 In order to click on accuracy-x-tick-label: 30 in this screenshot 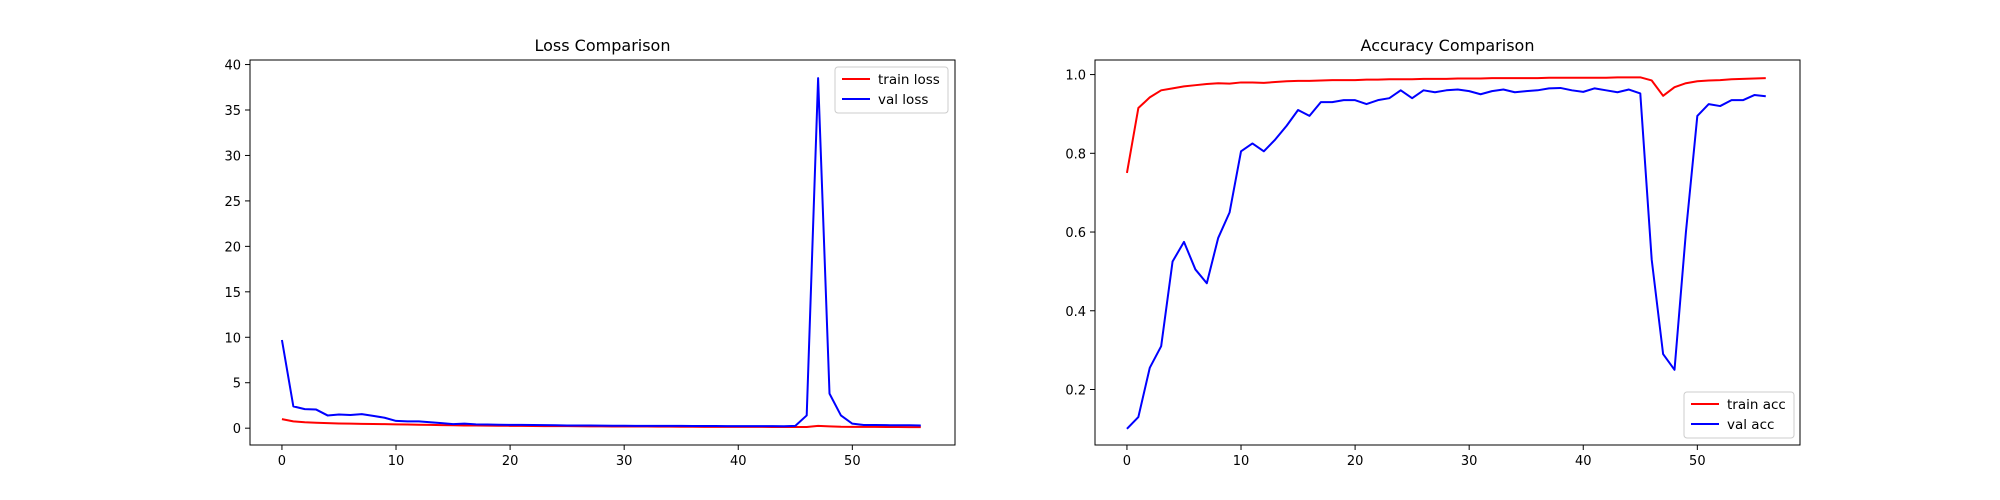, I will do `click(1469, 461)`.